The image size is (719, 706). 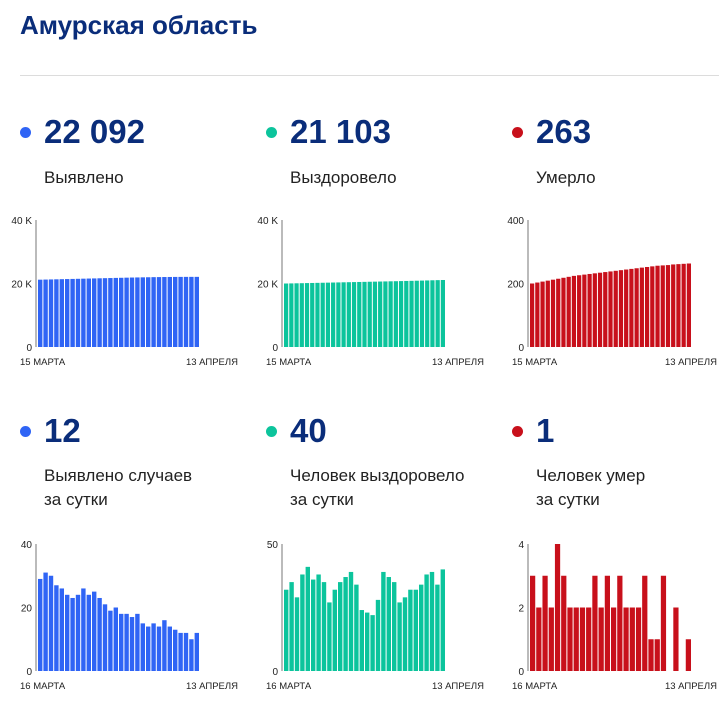 What do you see at coordinates (615, 149) in the screenshot?
I see `stat-total-deaths: 263 Умерло` at bounding box center [615, 149].